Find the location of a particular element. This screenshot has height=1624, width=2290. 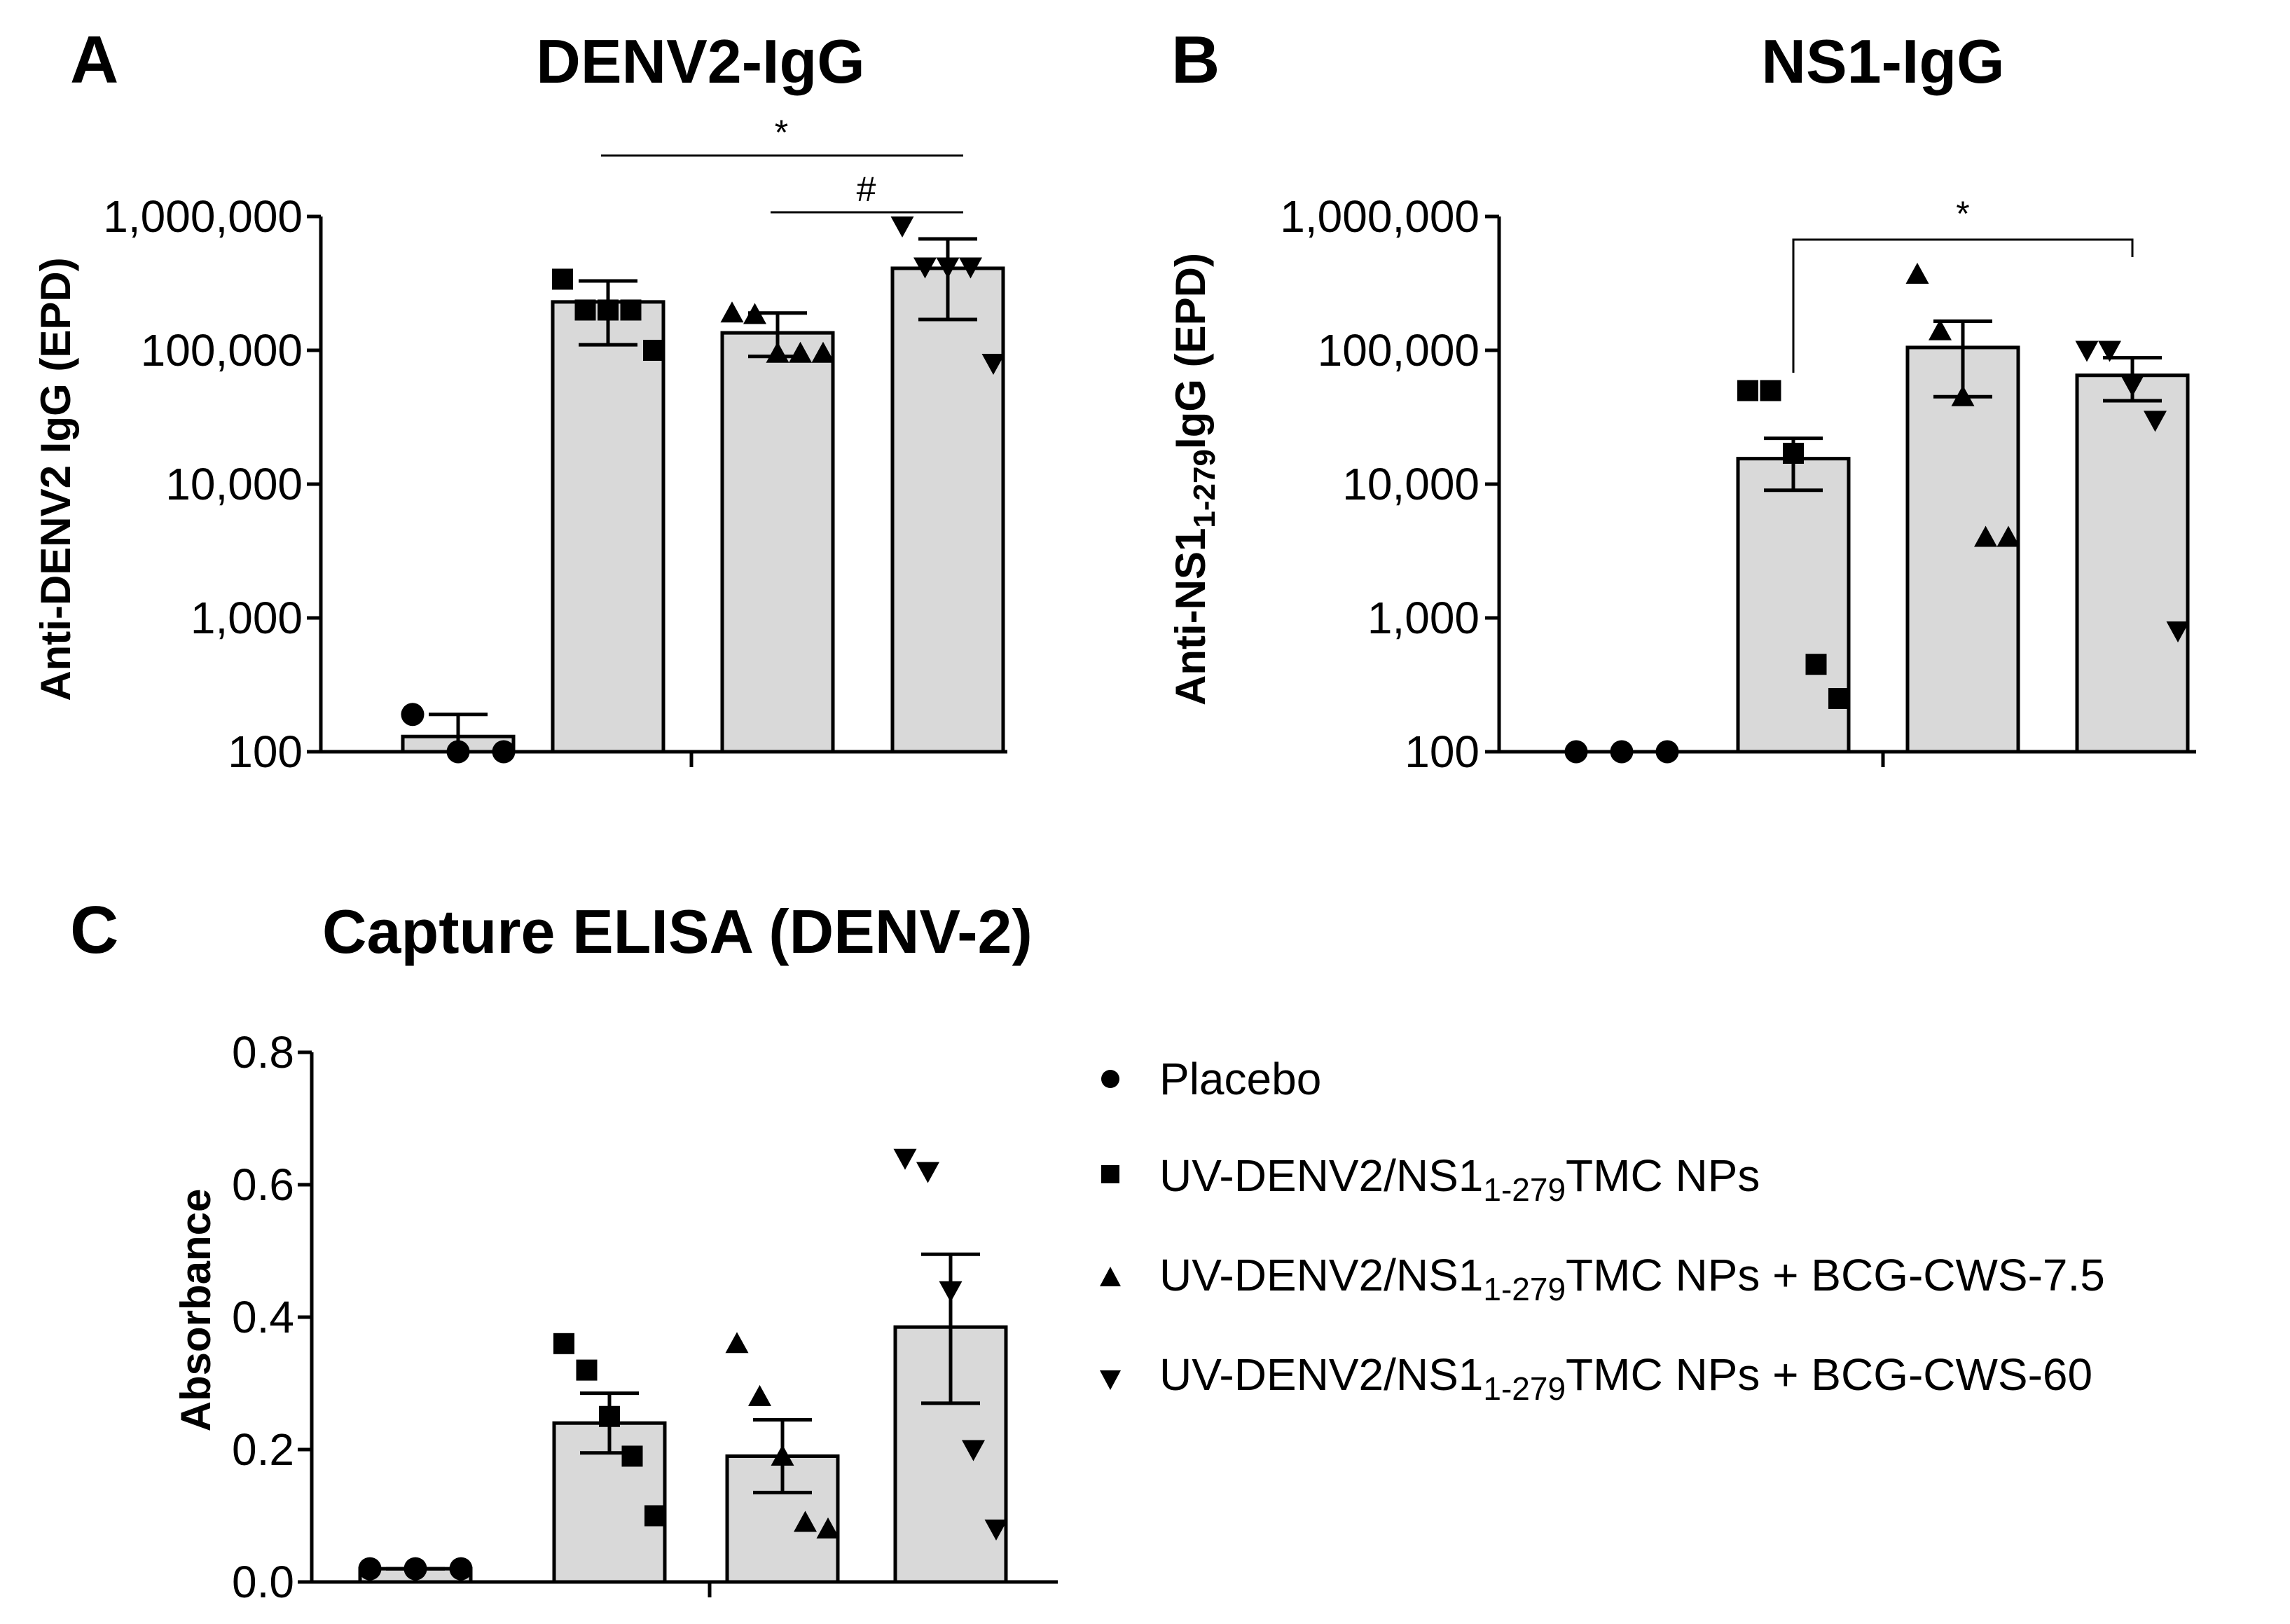

significance-0: * is located at coordinates (1963, 283).